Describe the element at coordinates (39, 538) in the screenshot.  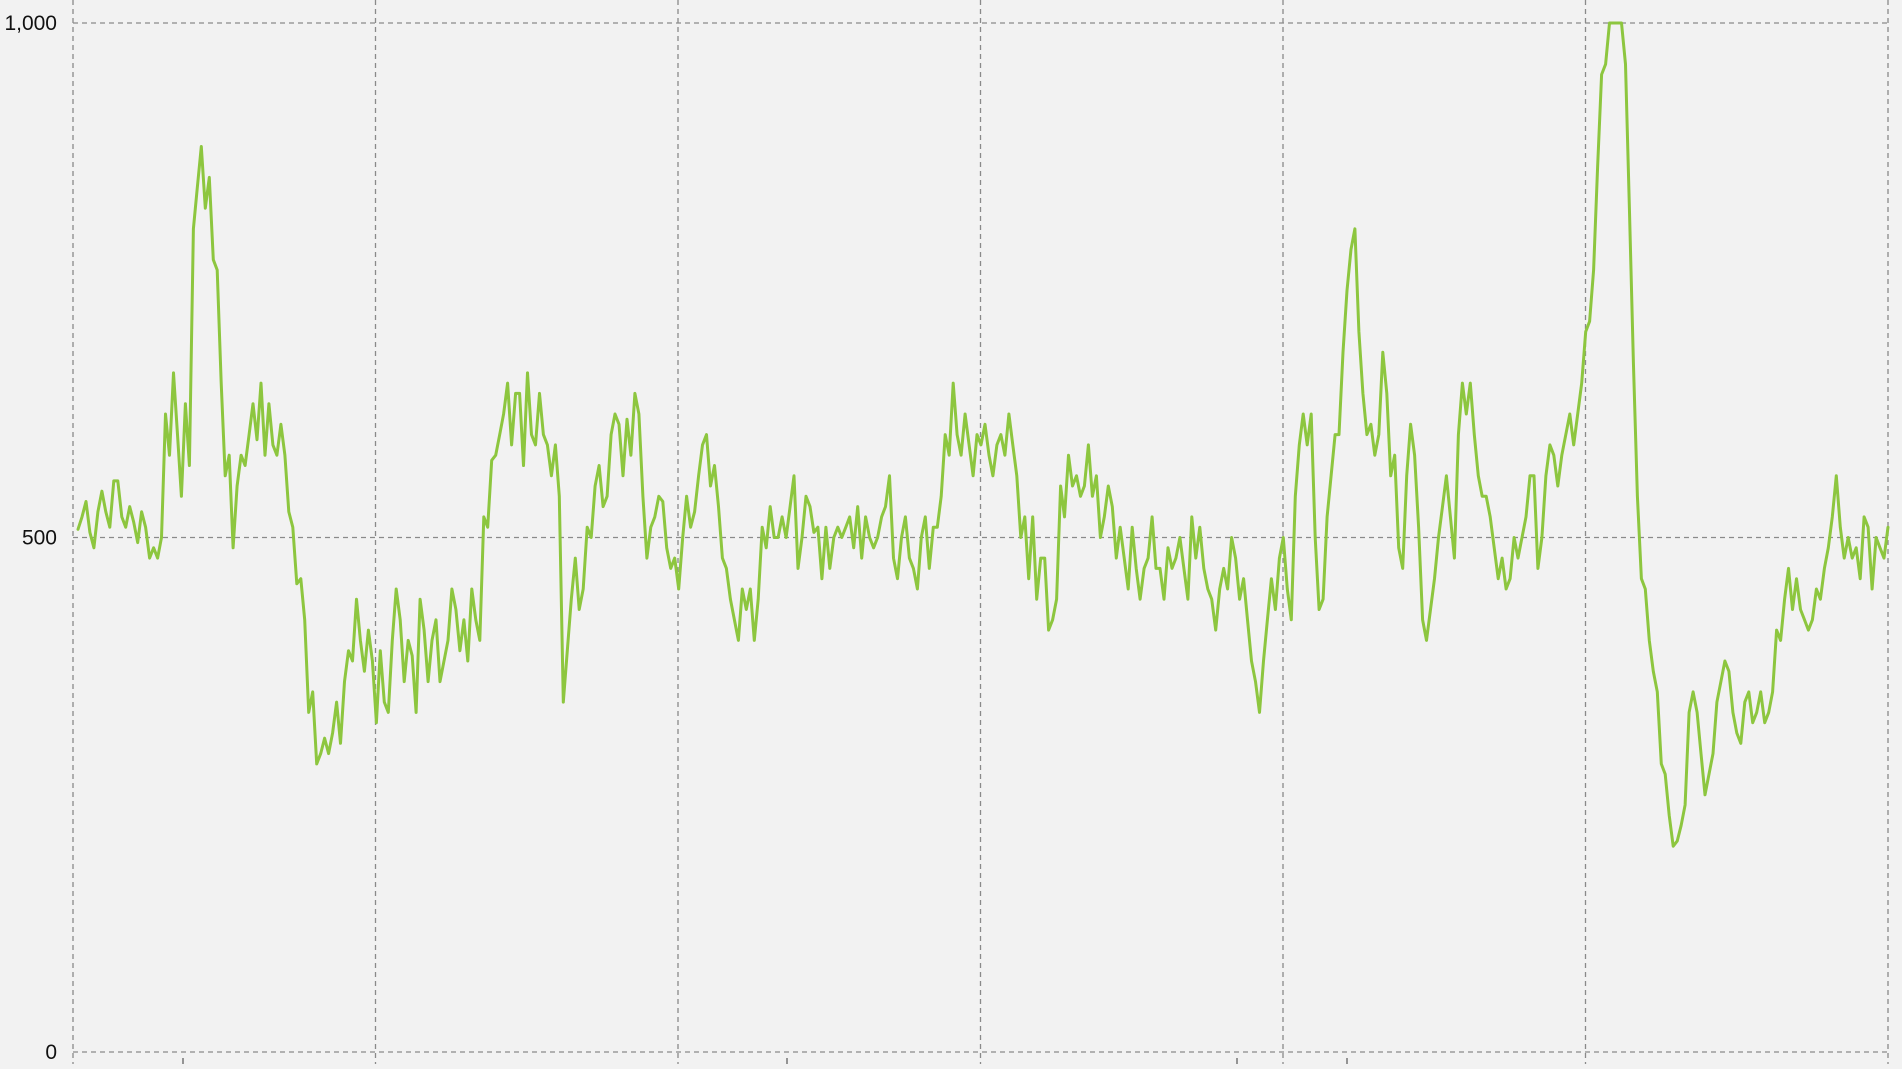
I see `y-tick-label: 500` at that location.